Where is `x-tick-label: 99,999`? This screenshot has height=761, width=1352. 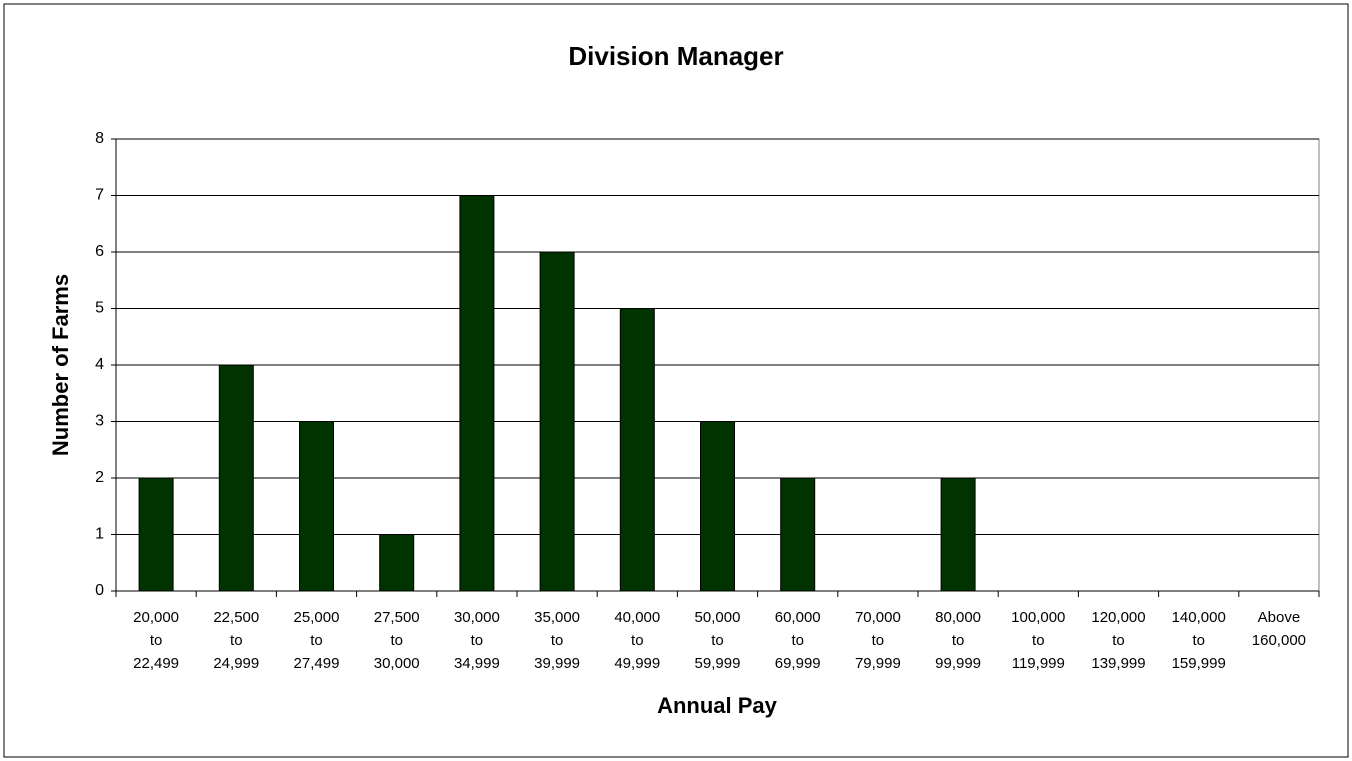 x-tick-label: 99,999 is located at coordinates (958, 663).